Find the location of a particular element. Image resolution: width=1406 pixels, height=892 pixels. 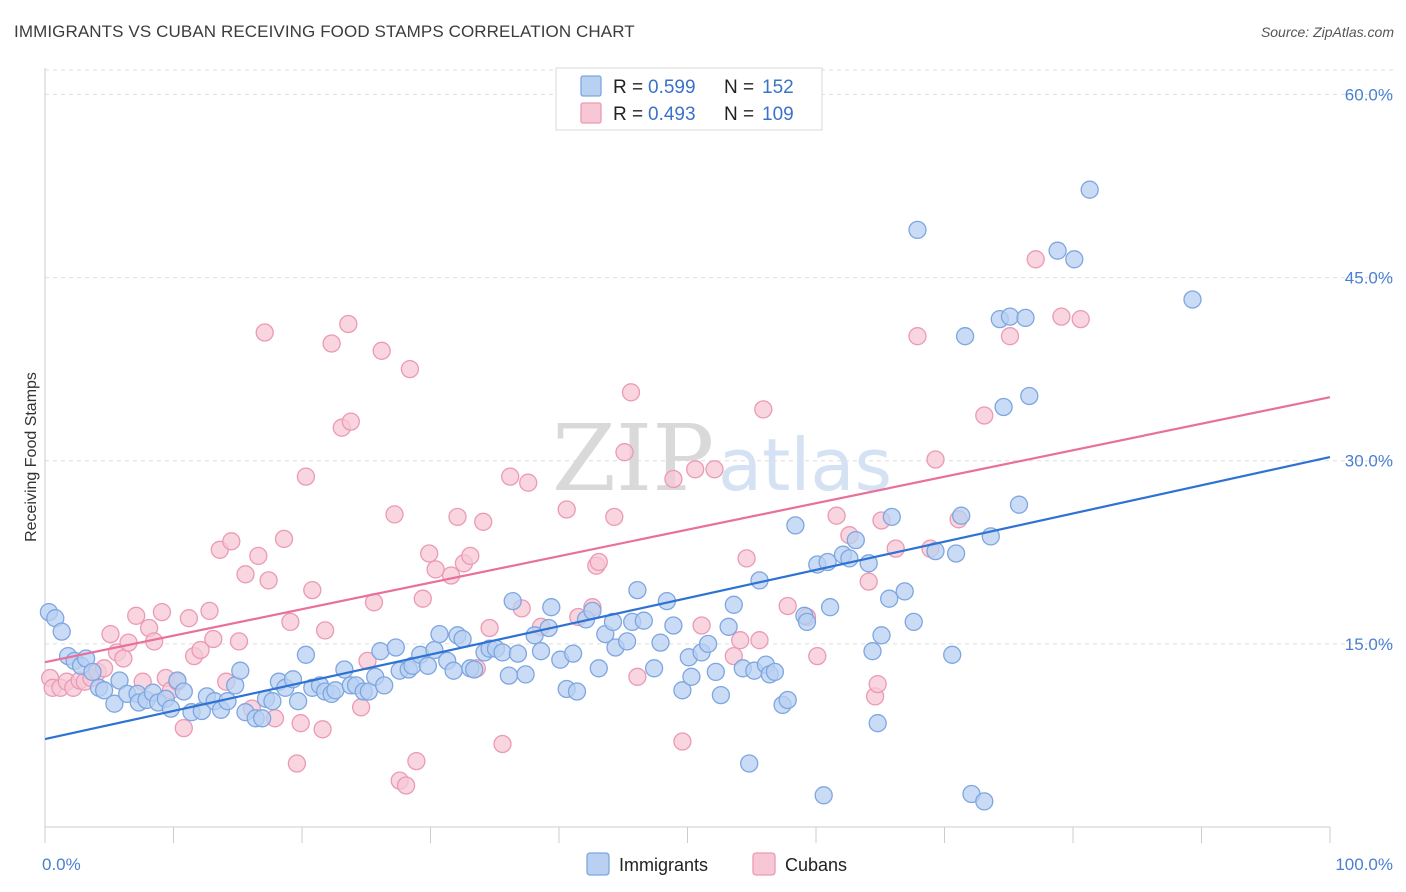

y-tick-label: 60.0% is located at coordinates (1369, 94).